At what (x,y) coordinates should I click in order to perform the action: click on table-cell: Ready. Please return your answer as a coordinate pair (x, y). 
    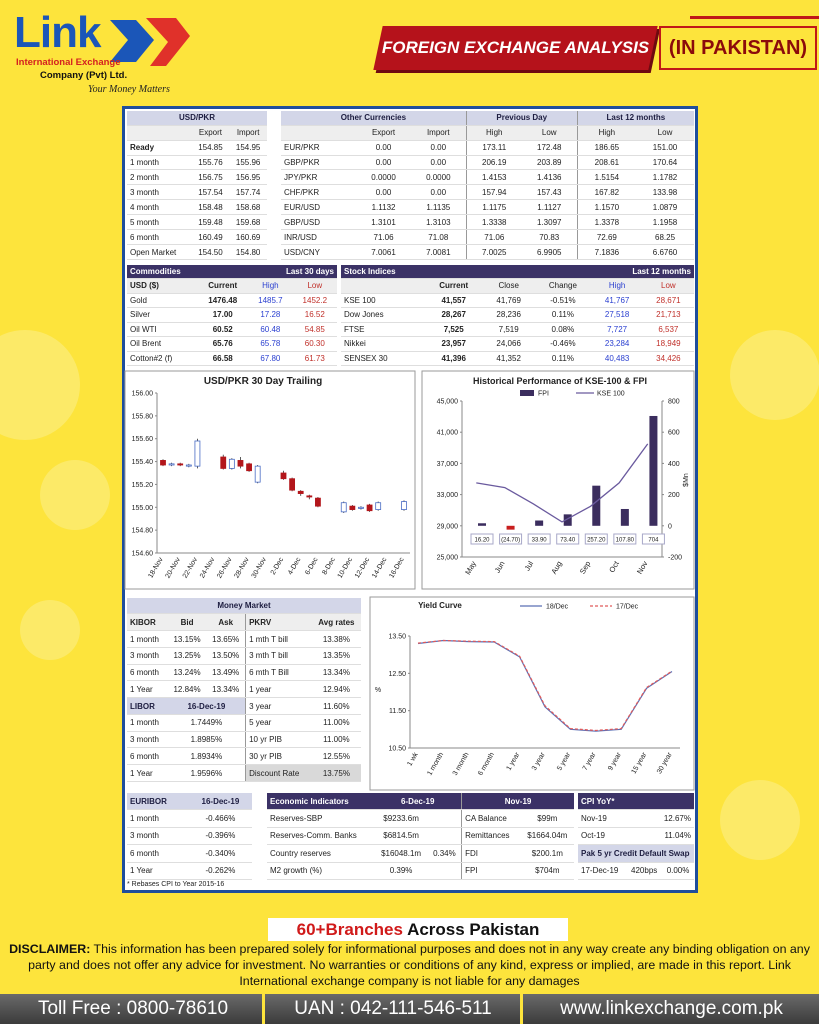
    Looking at the image, I should click on (159, 148).